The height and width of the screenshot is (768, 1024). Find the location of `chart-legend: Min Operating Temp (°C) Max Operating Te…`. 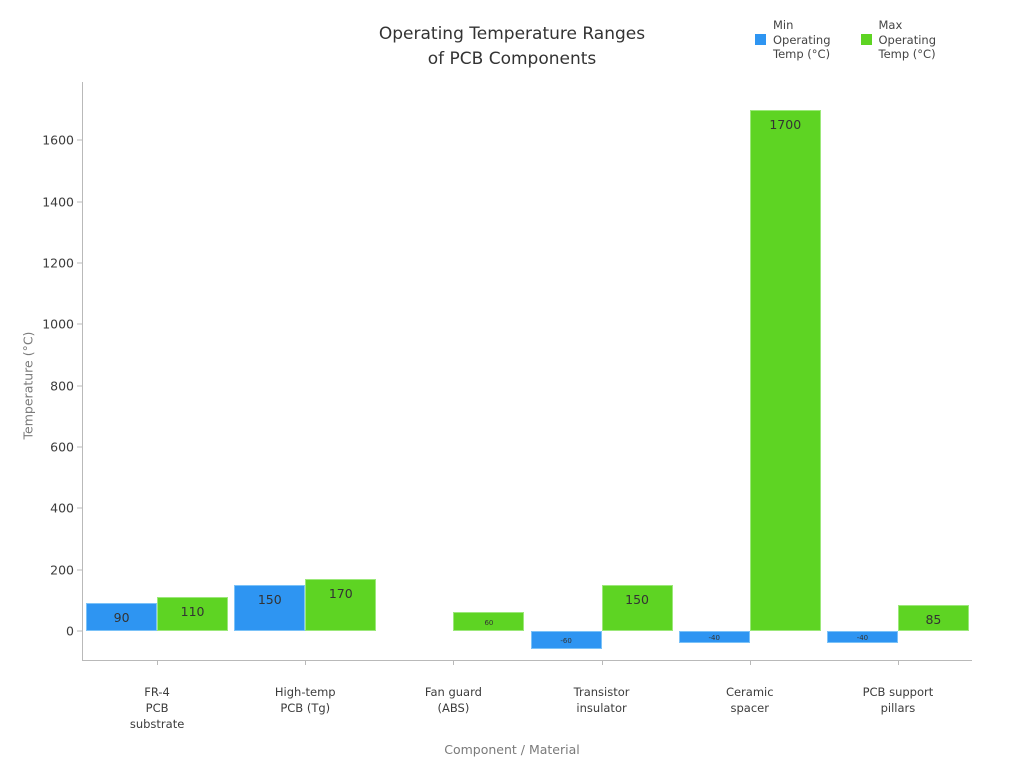

chart-legend: Min Operating Temp (°C) Max Operating Te… is located at coordinates (845, 40).